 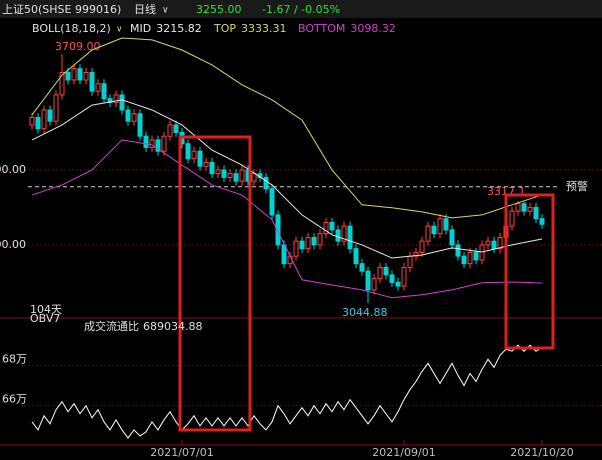 I want to click on y-tick-label: 3400.00, so click(x=13, y=169).